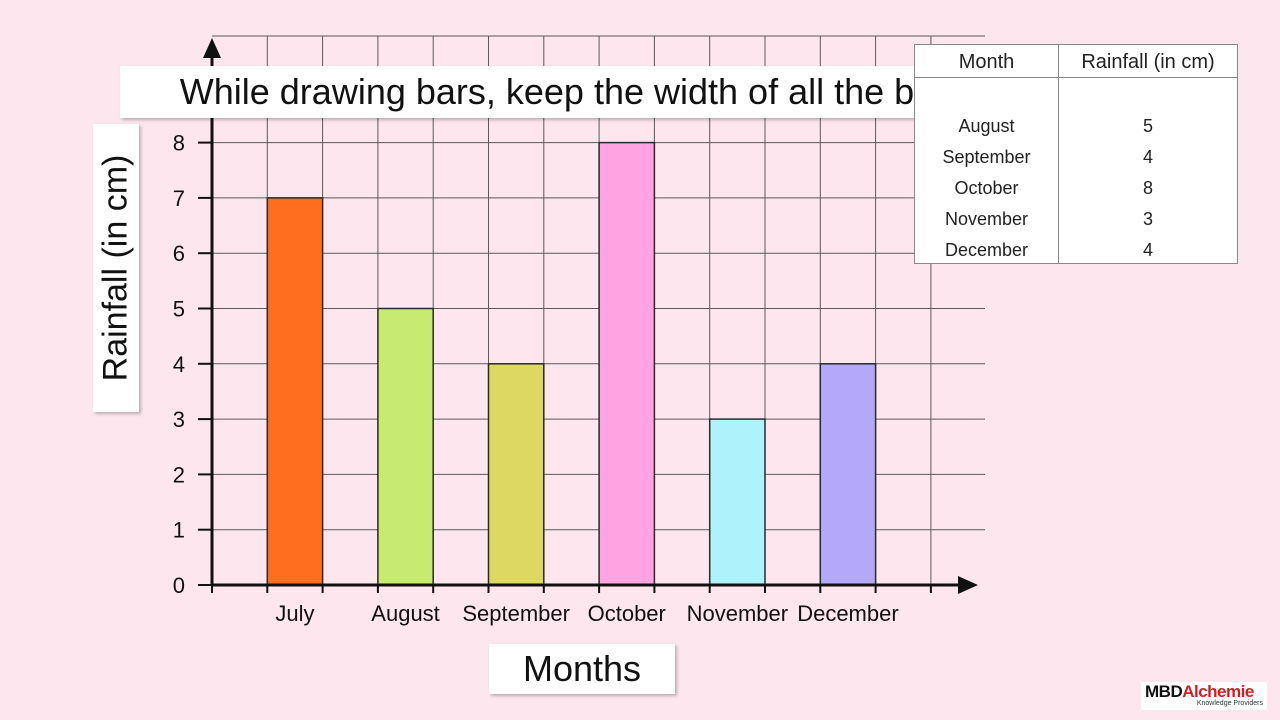 The height and width of the screenshot is (720, 1280). Describe the element at coordinates (516, 613) in the screenshot. I see `x-tick-label: September` at that location.